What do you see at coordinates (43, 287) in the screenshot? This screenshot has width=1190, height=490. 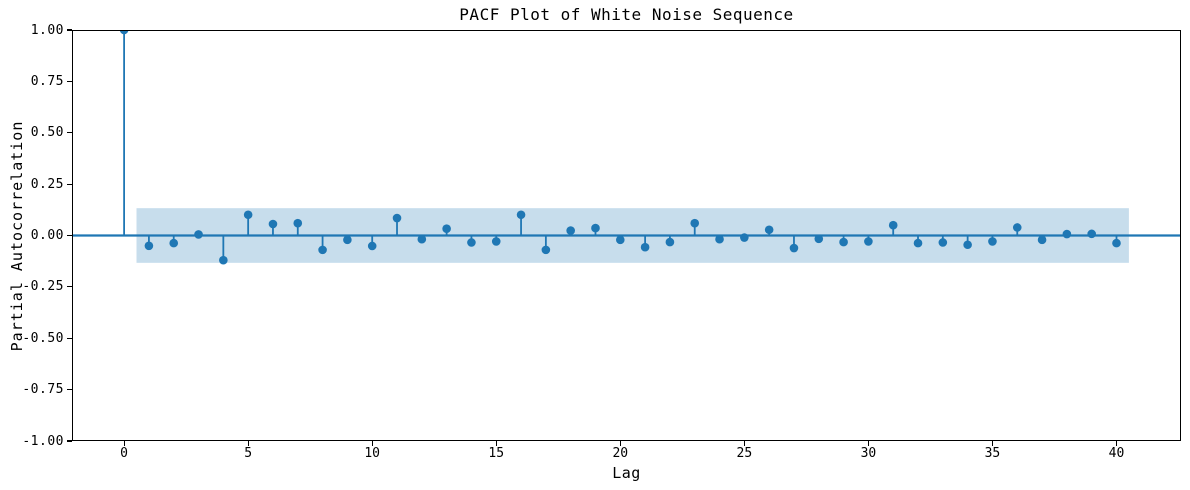 I see `y-tick-label-5: -0.25` at bounding box center [43, 287].